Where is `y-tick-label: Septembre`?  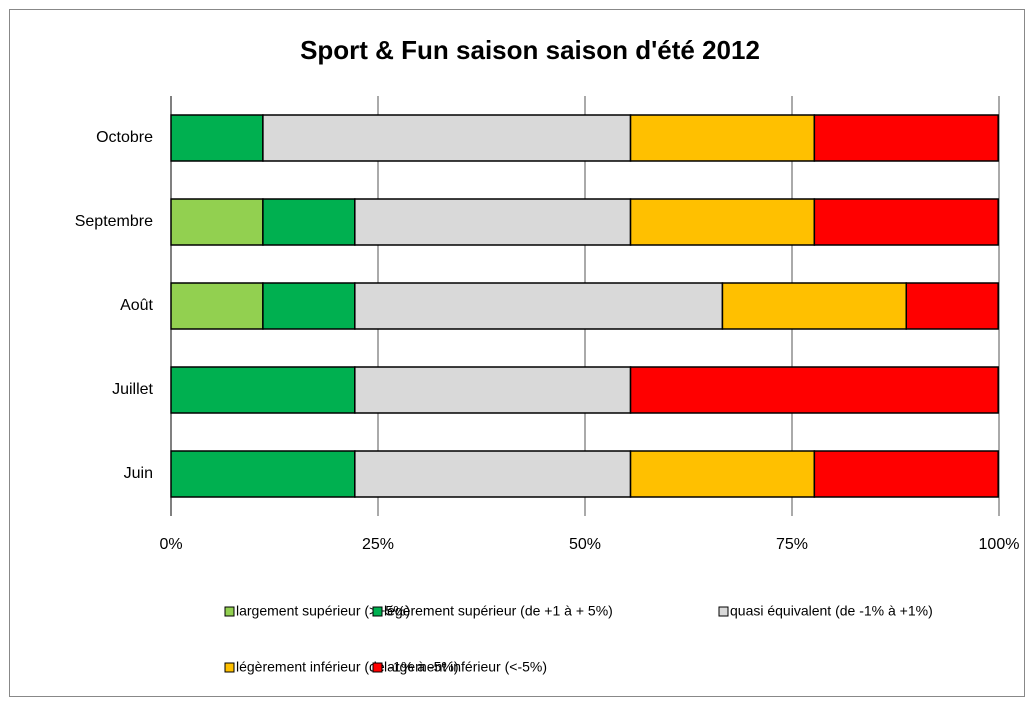 y-tick-label: Septembre is located at coordinates (114, 221).